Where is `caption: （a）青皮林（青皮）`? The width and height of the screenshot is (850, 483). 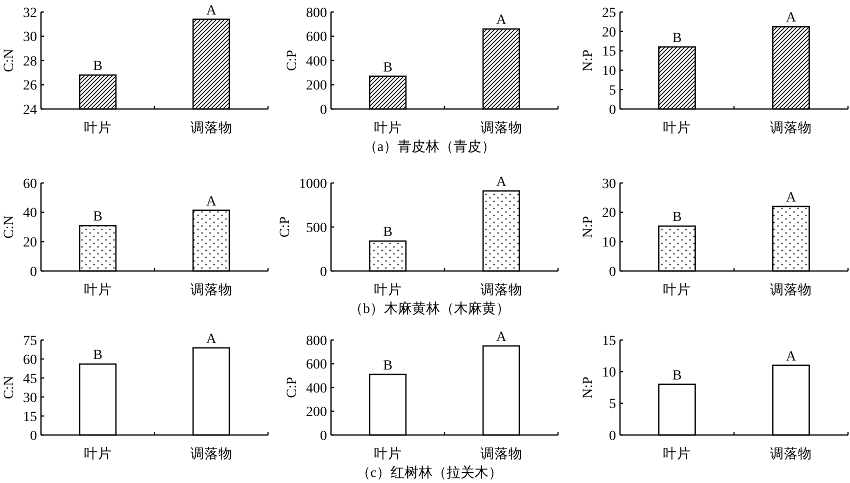
caption: （a）青皮林（青皮） is located at coordinates (429, 147).